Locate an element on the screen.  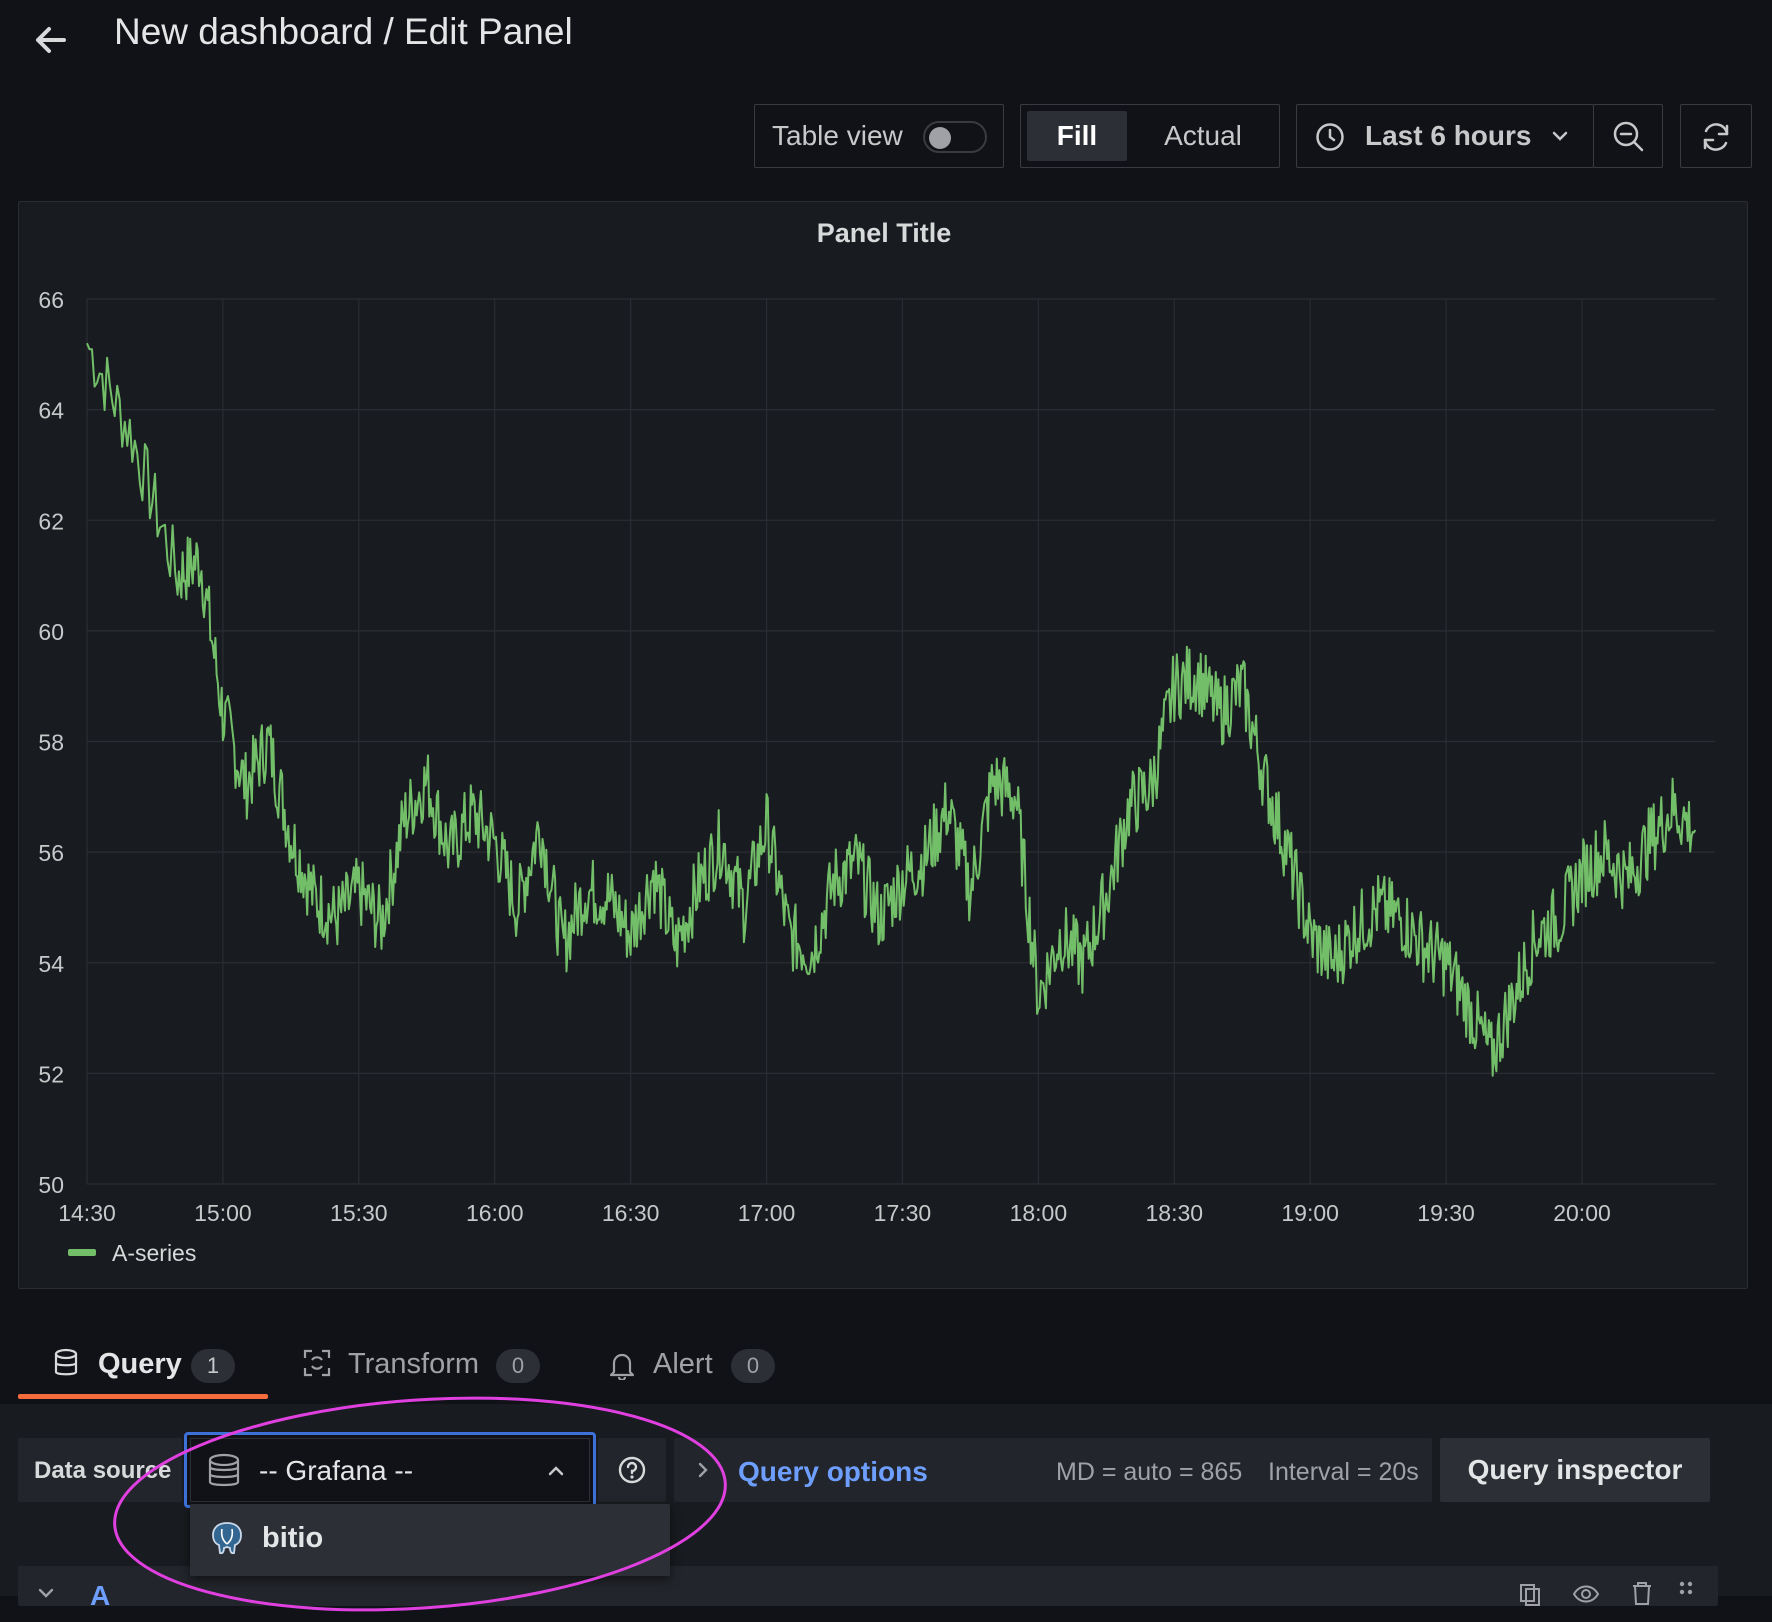
table-view-label: Table view is located at coordinates (837, 135).